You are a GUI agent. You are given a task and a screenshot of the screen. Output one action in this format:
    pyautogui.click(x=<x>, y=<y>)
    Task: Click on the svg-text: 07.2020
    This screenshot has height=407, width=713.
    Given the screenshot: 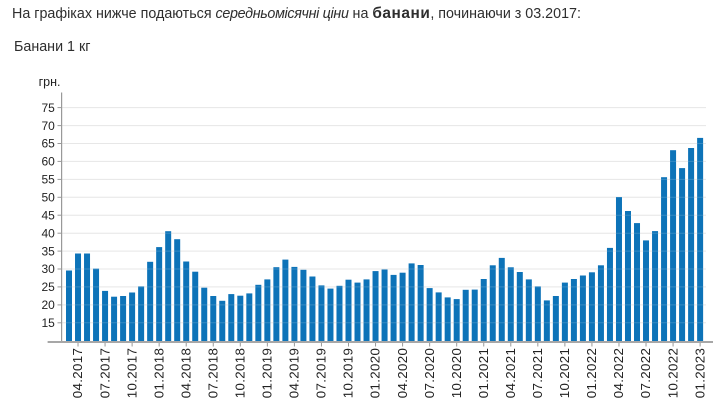 What is the action you would take?
    pyautogui.click(x=429, y=373)
    